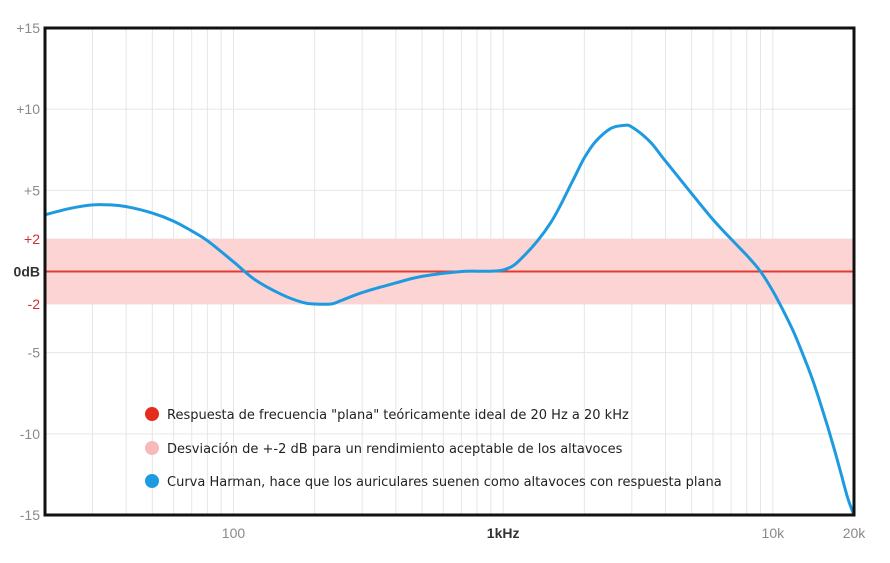 The width and height of the screenshot is (890, 563). I want to click on x-tick-label: 20k, so click(855, 533).